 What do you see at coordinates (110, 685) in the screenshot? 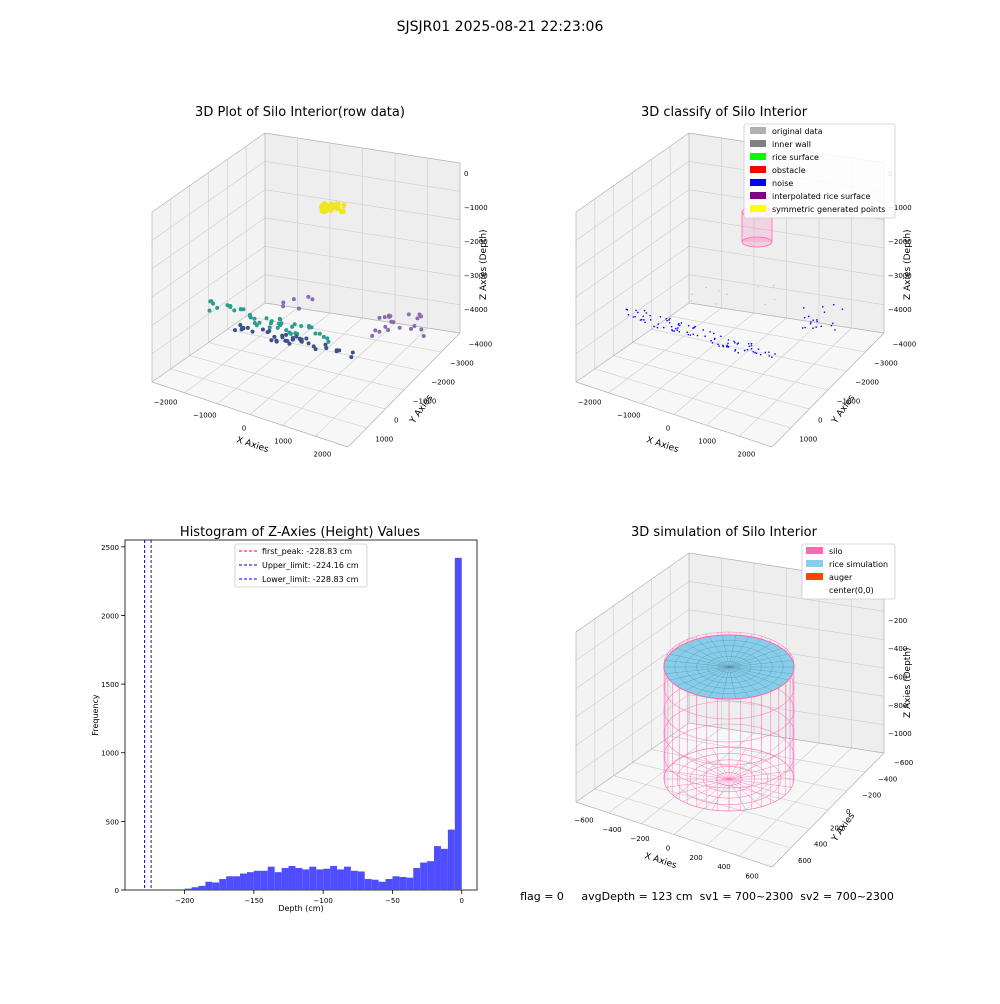
I see `y-tick-label: 1500` at bounding box center [110, 685].